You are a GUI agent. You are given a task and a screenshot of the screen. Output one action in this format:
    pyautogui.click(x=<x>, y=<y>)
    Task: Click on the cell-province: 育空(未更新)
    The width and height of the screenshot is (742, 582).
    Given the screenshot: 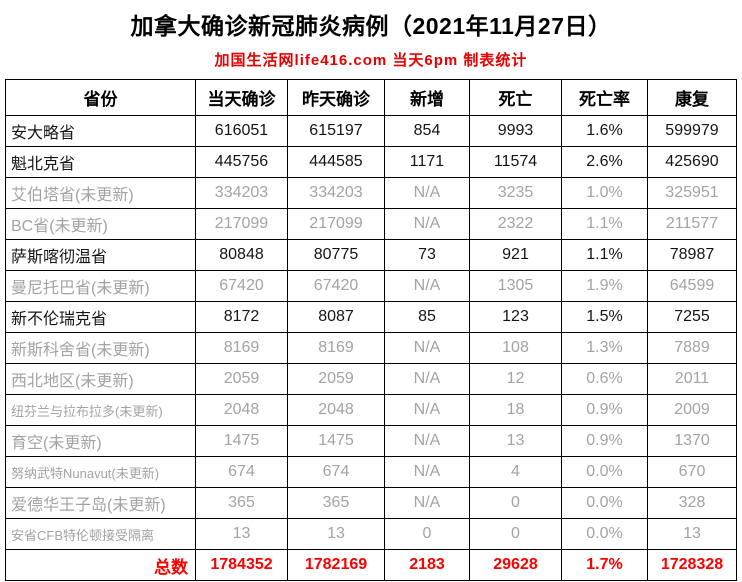 What is the action you would take?
    pyautogui.click(x=100, y=441)
    